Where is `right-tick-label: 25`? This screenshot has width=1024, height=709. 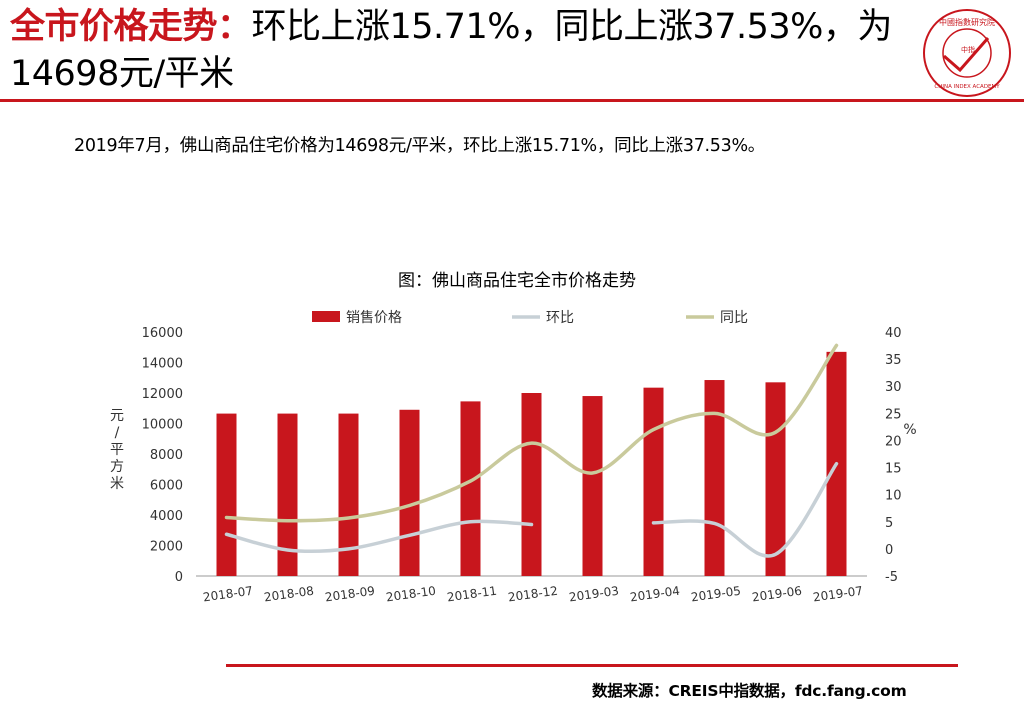
right-tick-label: 25 is located at coordinates (893, 414).